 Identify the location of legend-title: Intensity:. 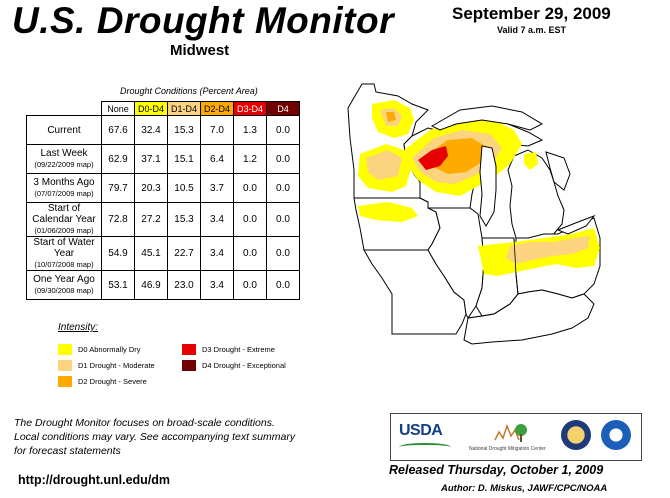
(78, 327).